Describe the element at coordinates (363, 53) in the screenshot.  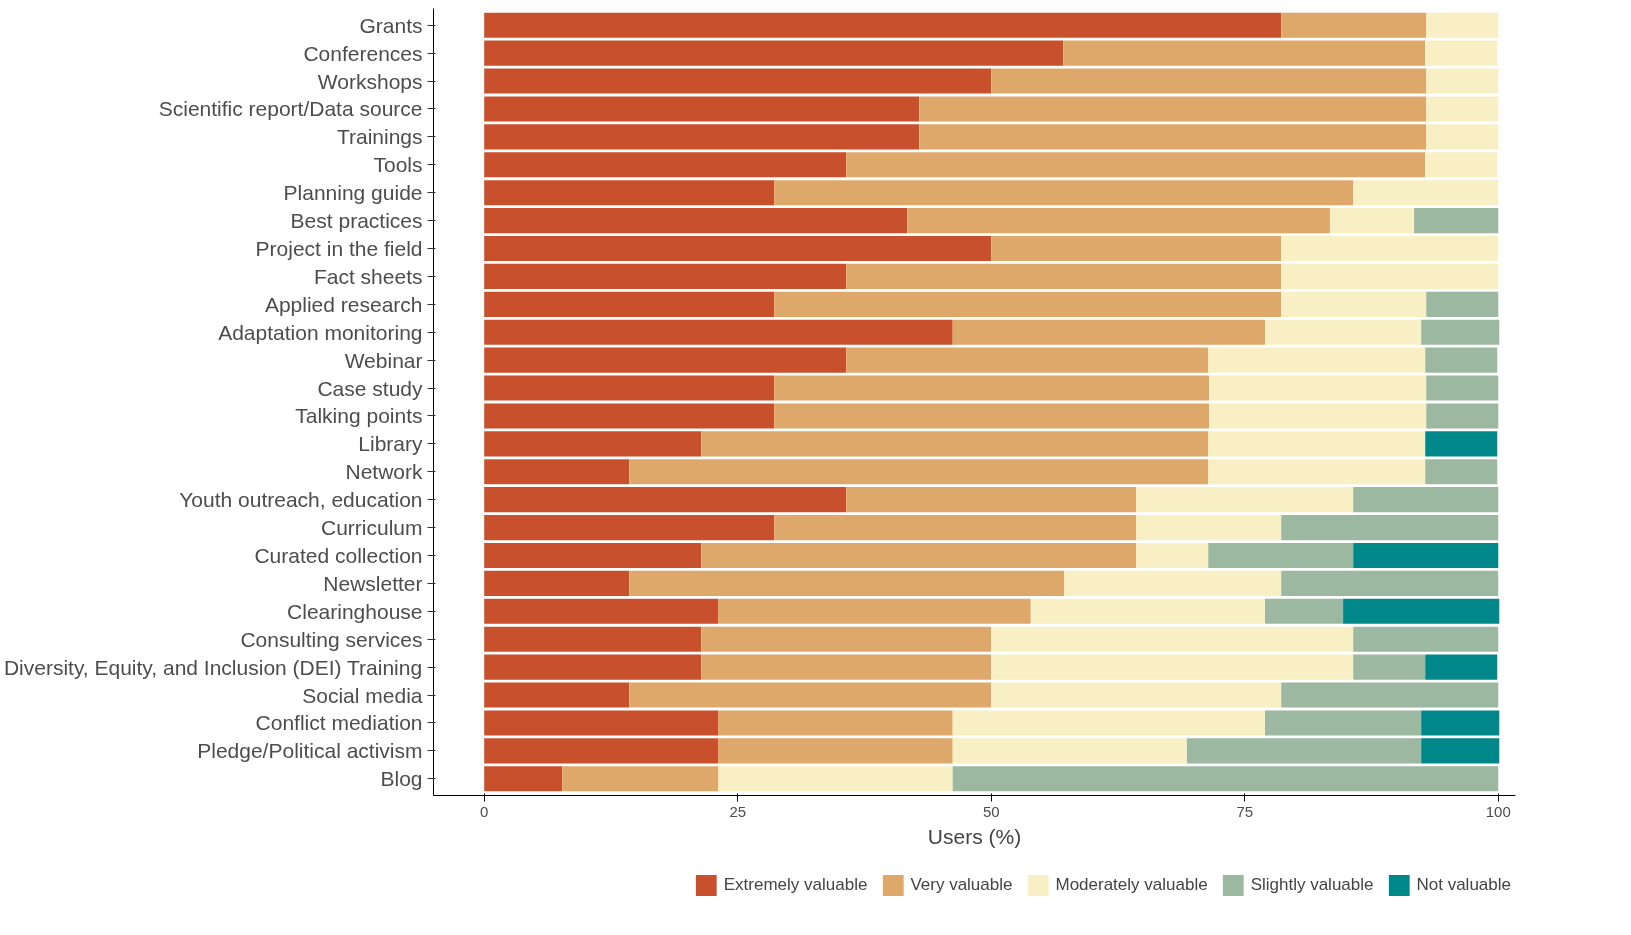
I see `y-tick-label: Conferences` at that location.